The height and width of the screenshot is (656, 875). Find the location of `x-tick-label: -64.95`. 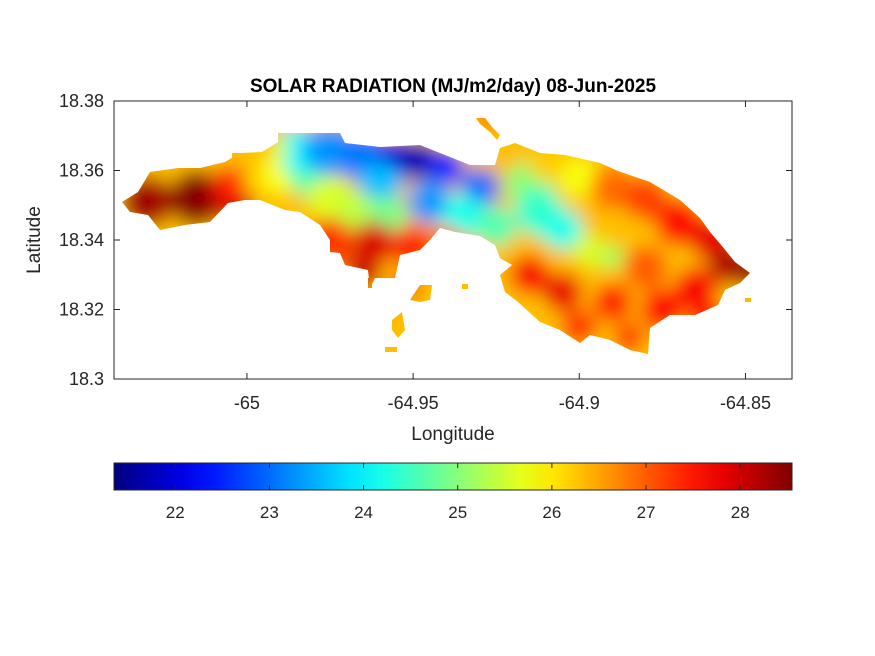

x-tick-label: -64.95 is located at coordinates (413, 403).